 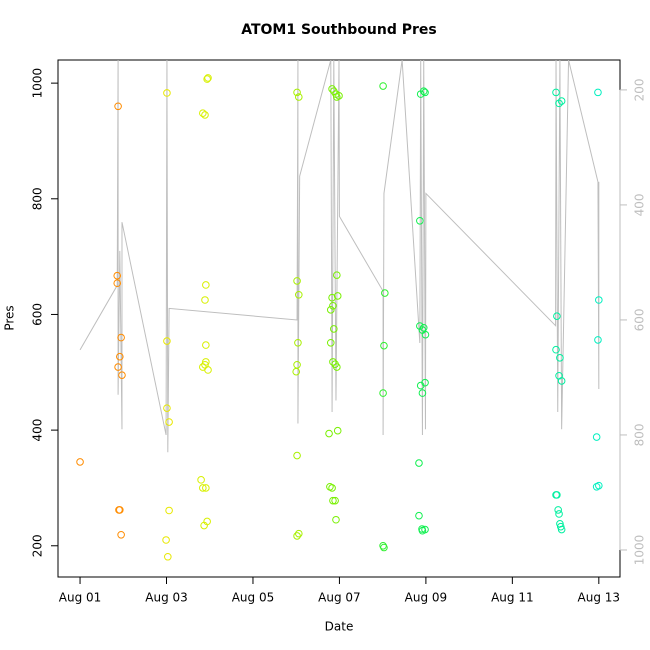 What do you see at coordinates (38, 430) in the screenshot?
I see `y-tick-label: 400` at bounding box center [38, 430].